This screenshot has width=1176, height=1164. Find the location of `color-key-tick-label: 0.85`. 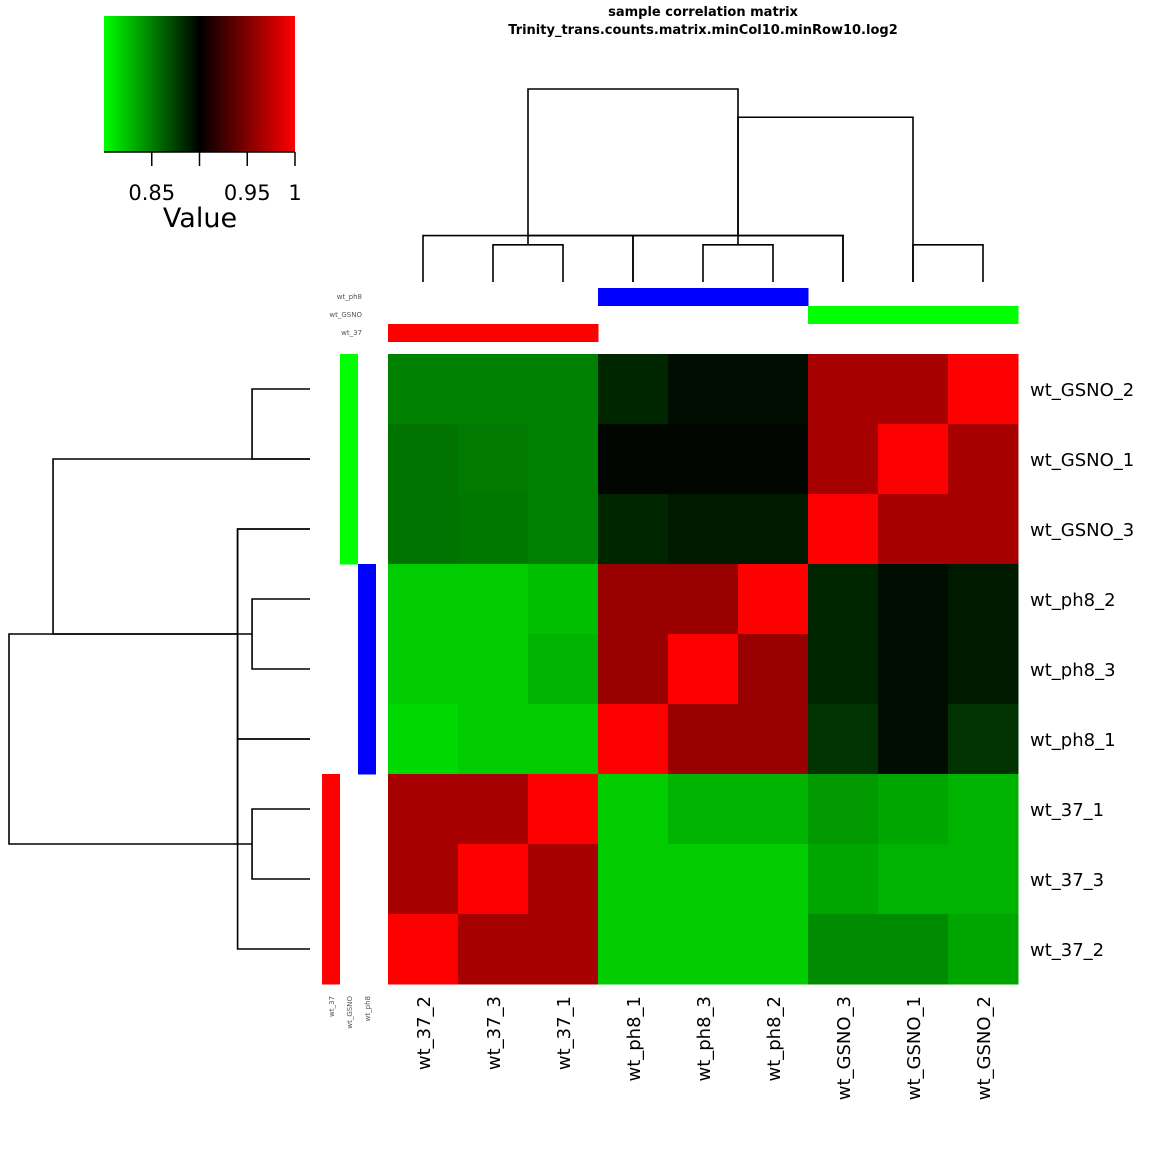

color-key-tick-label: 0.85 is located at coordinates (151, 193).